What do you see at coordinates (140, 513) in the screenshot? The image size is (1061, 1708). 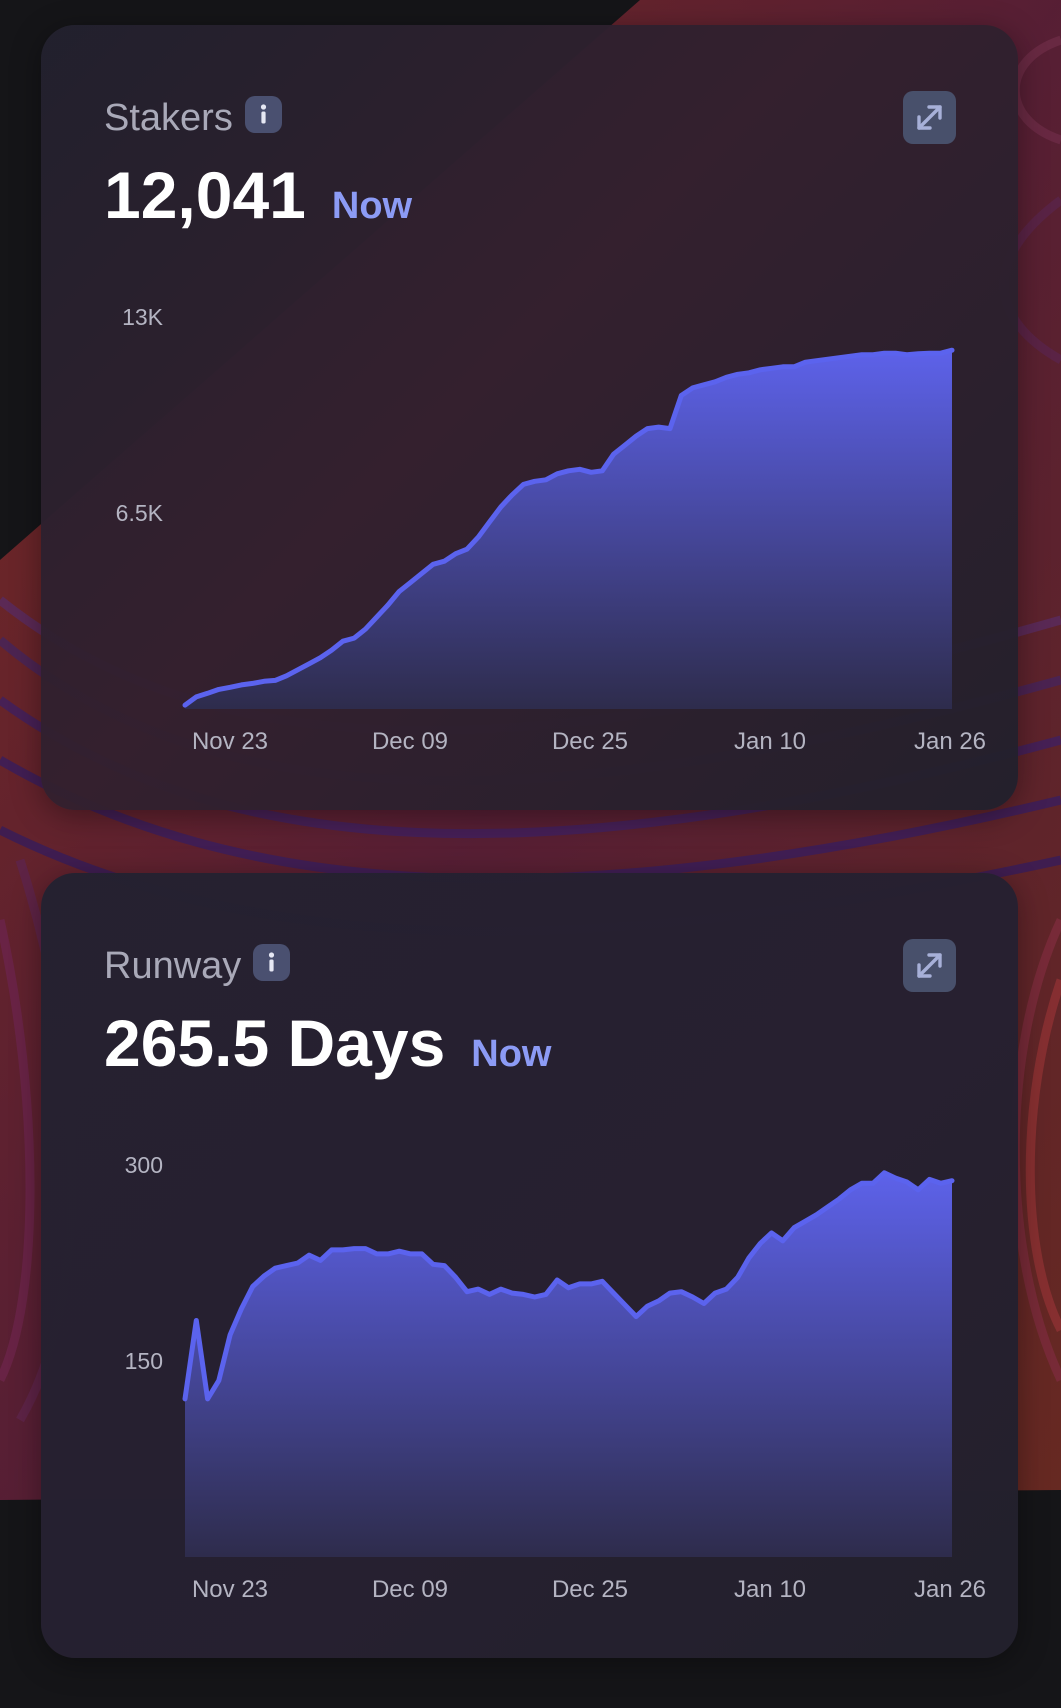 I see `y-tick-label: 6.5K` at bounding box center [140, 513].